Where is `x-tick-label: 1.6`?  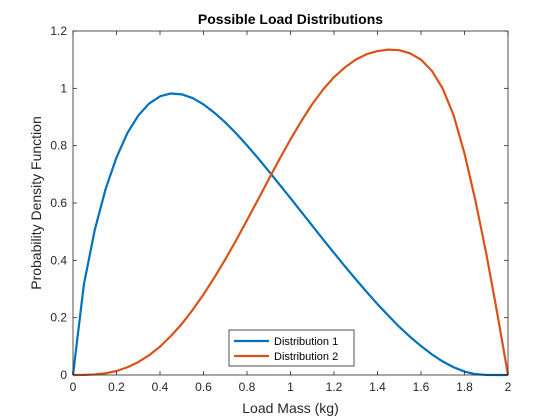 x-tick-label: 1.6 is located at coordinates (421, 387).